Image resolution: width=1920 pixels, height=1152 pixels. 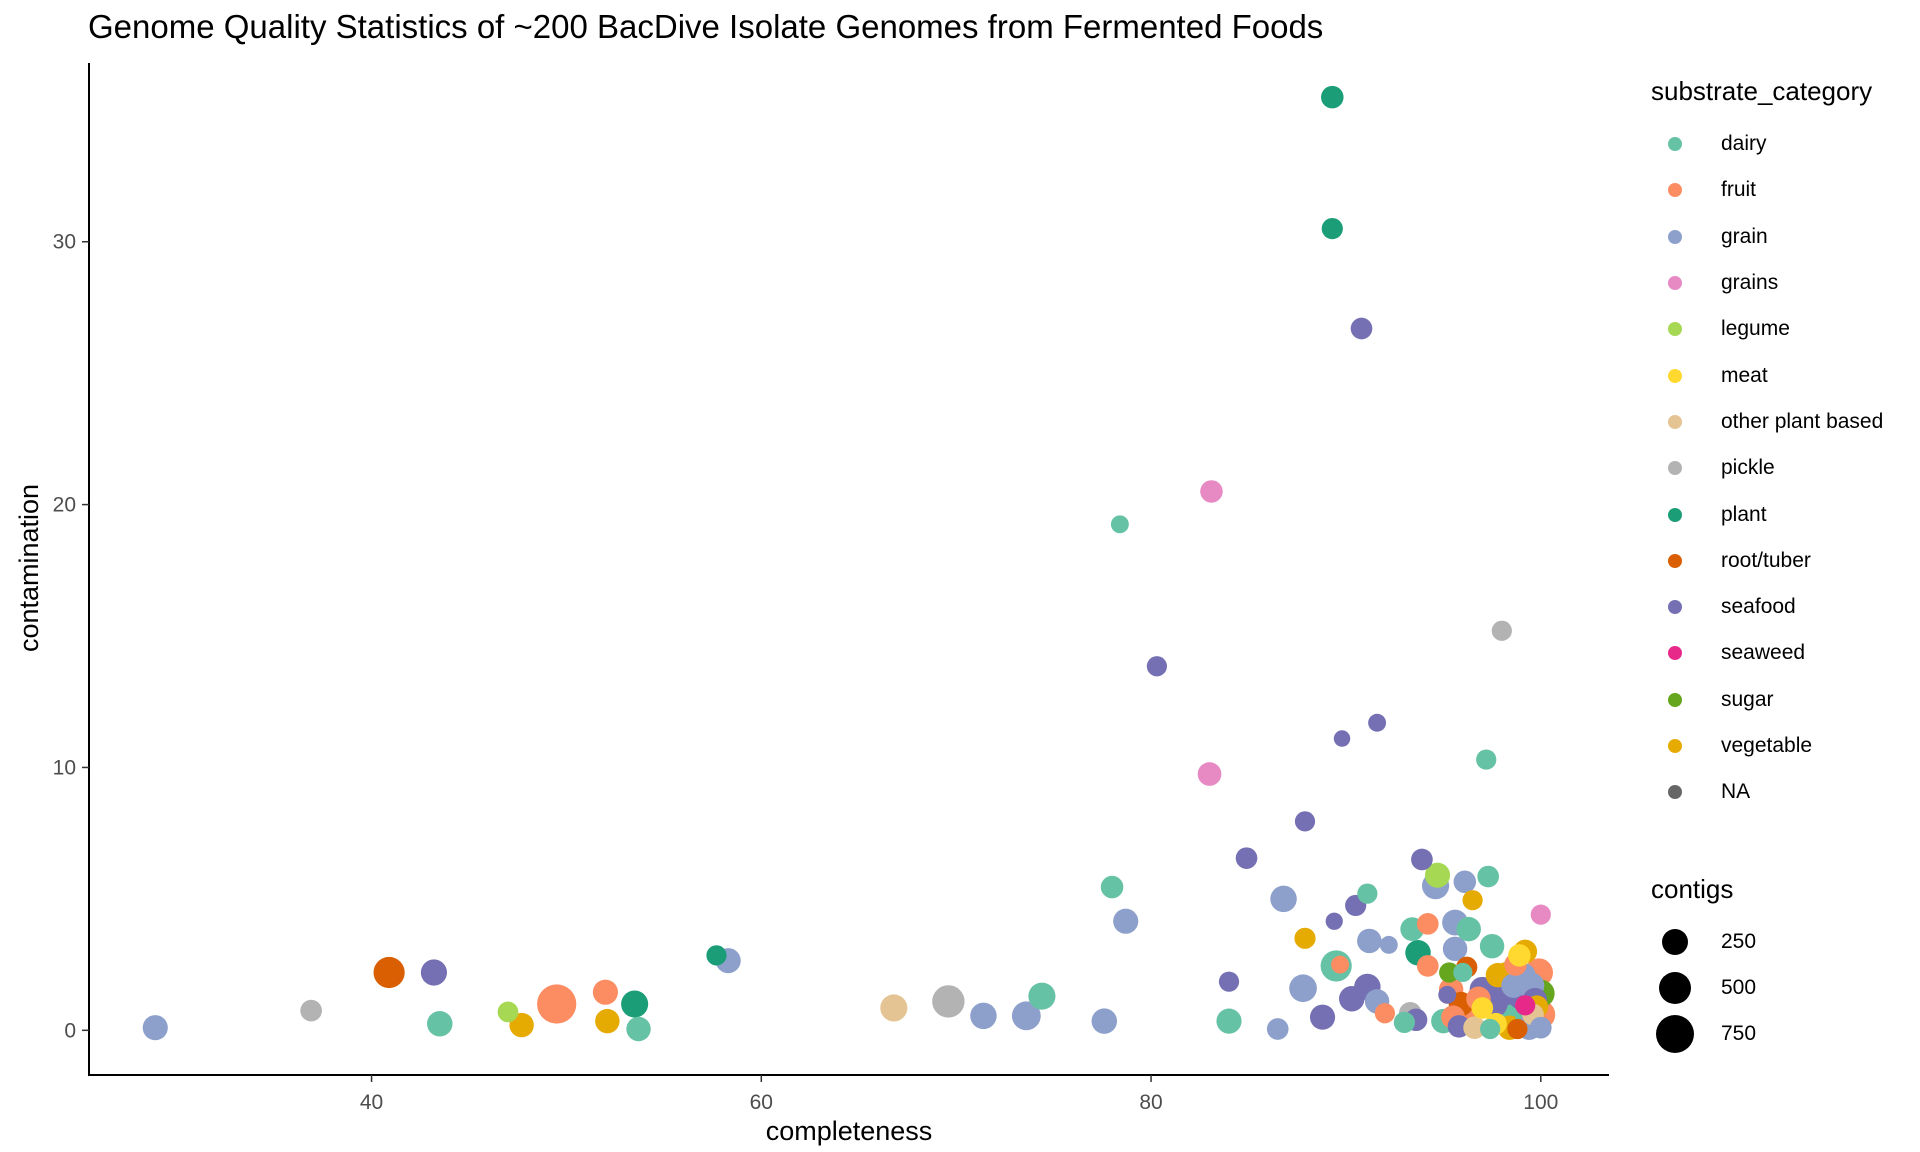 What do you see at coordinates (1703, 965) in the screenshot?
I see `size-legend: contigs 250 500 750` at bounding box center [1703, 965].